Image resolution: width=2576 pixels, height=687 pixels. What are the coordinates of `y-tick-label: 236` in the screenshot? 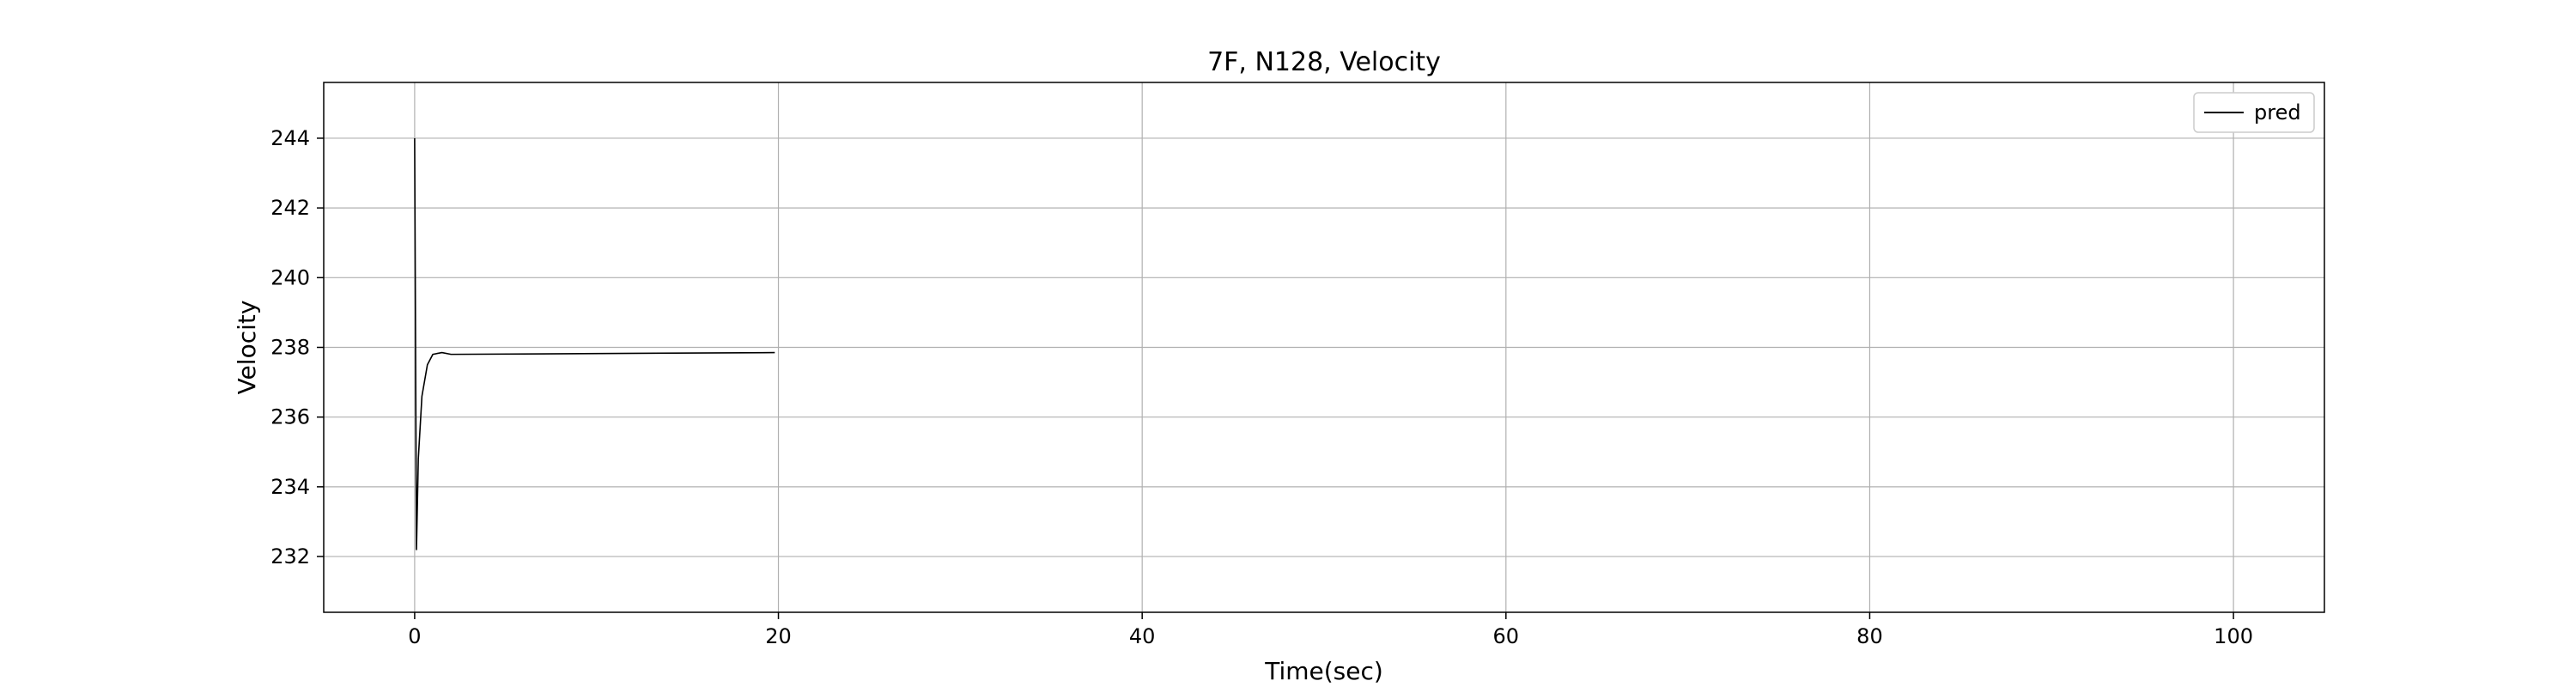 It's located at (290, 417).